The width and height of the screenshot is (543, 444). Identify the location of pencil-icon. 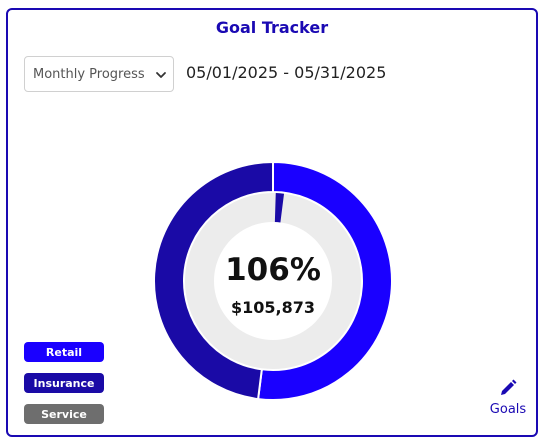
(509, 387).